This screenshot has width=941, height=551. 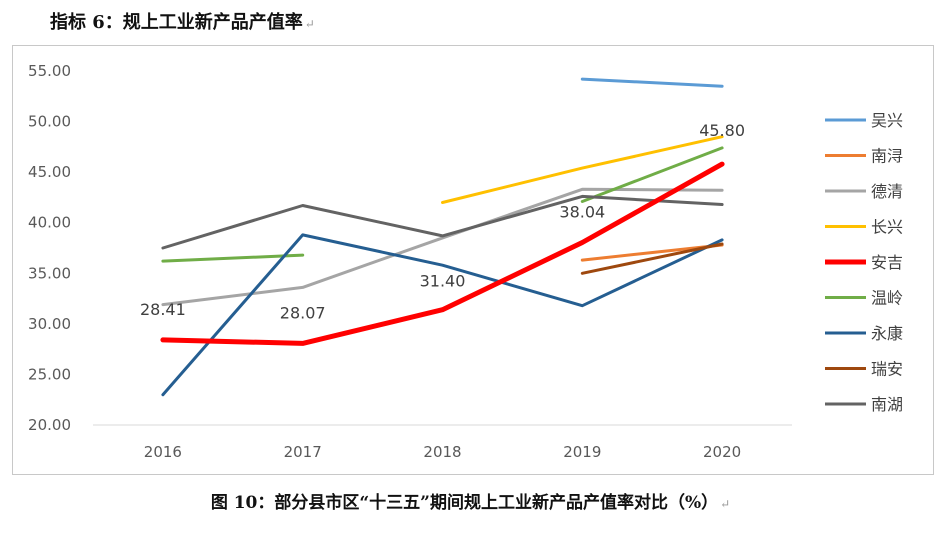 What do you see at coordinates (49, 223) in the screenshot?
I see `y-tick-label: 40.00` at bounding box center [49, 223].